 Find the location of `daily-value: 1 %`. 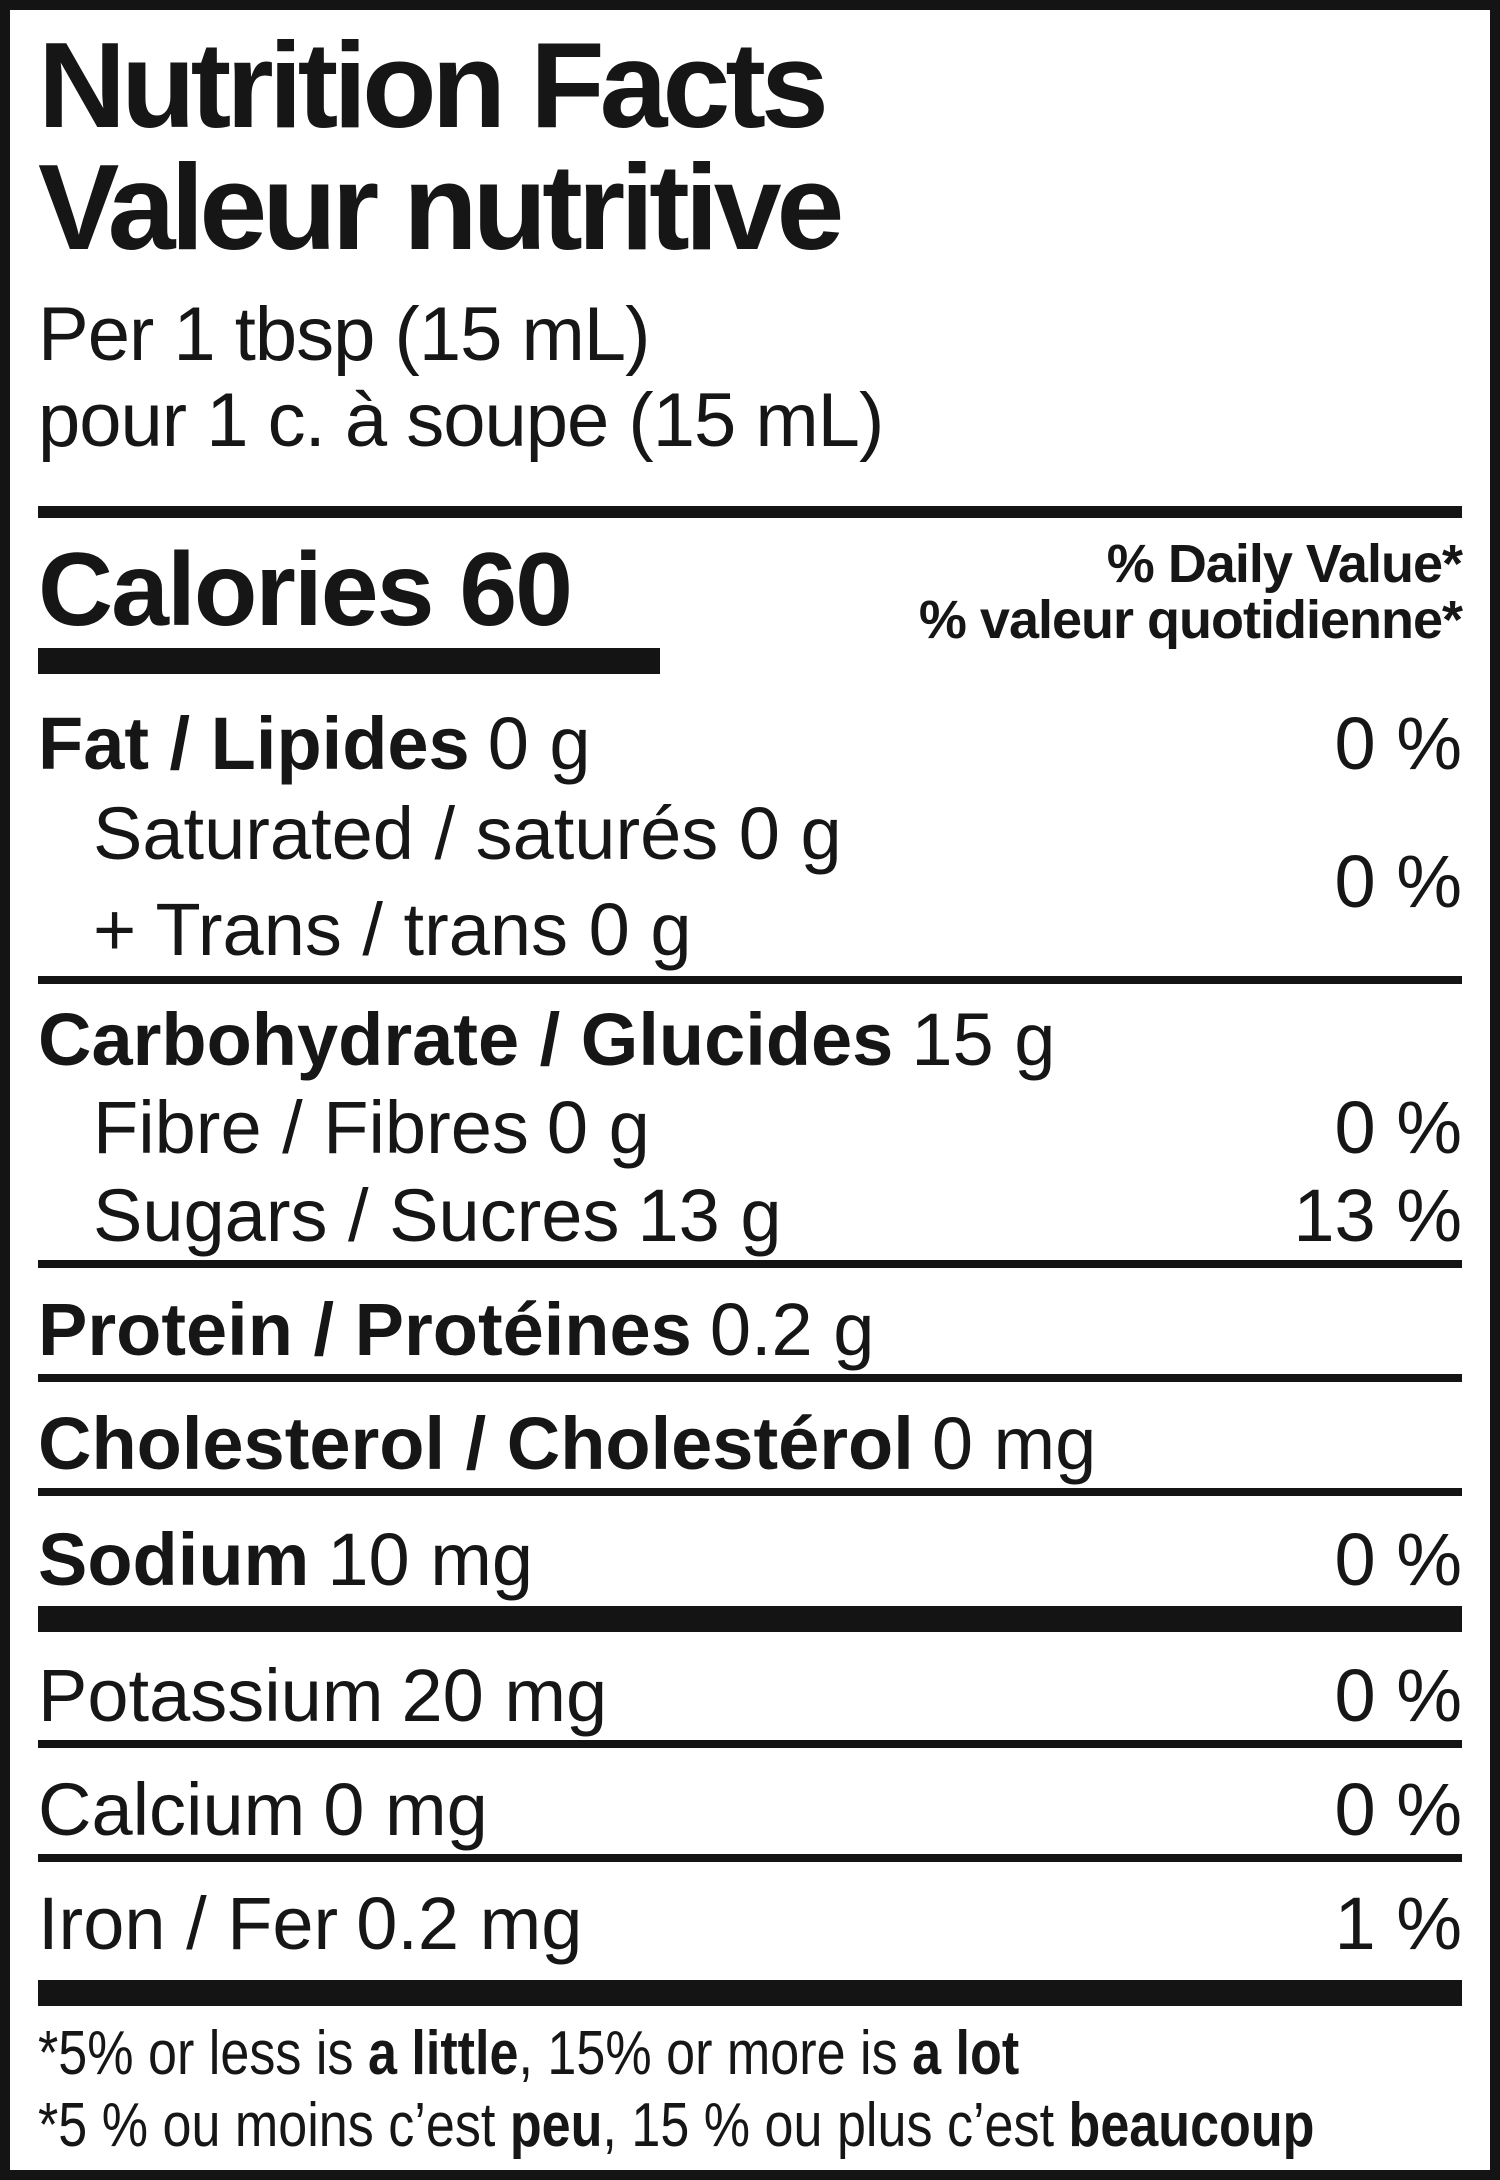

daily-value: 1 % is located at coordinates (1398, 1923).